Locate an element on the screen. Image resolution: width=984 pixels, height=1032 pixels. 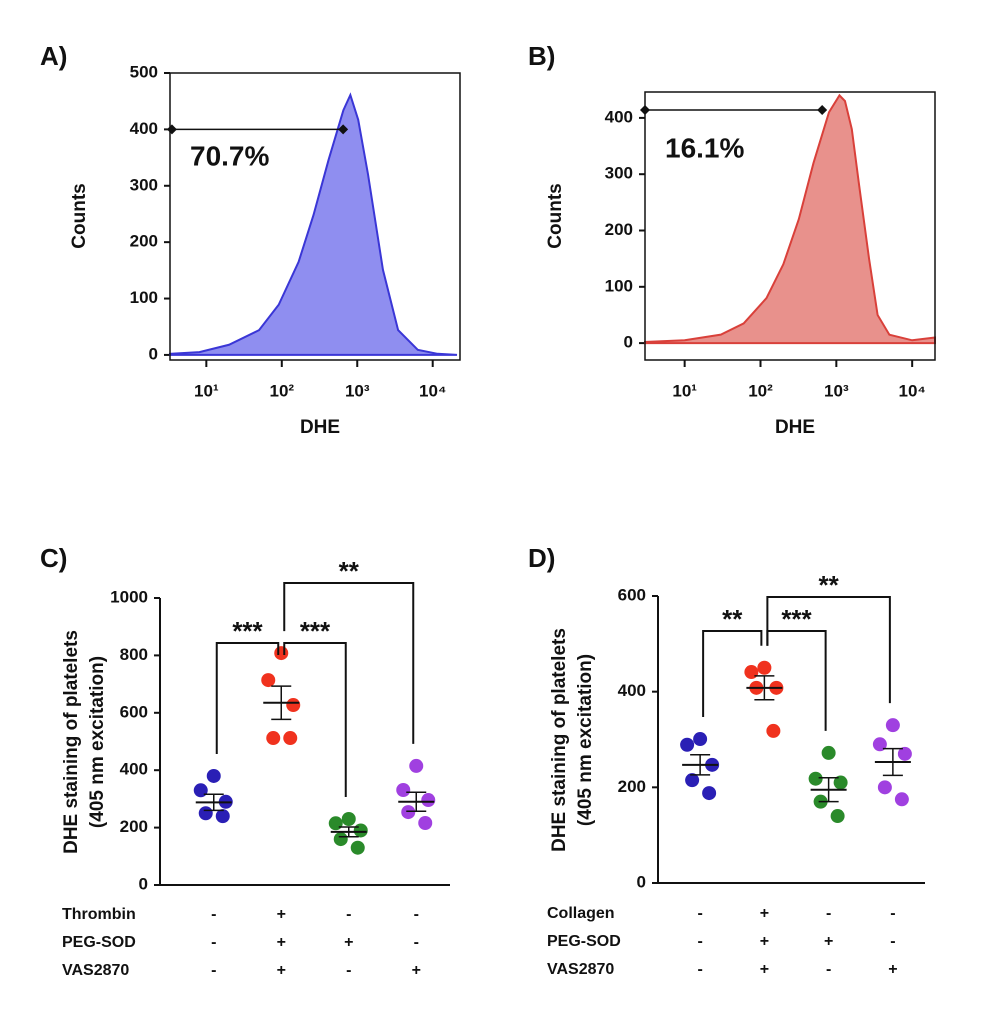
y-tick-label: 800 is located at coordinates (134, 654).